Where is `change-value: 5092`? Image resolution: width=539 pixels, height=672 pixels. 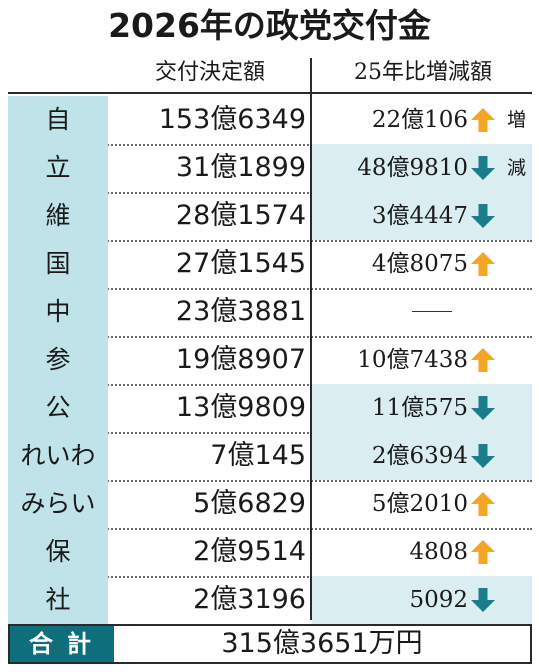
change-value: 5092 is located at coordinates (438, 600).